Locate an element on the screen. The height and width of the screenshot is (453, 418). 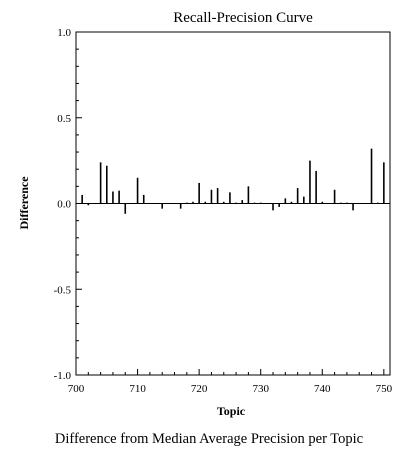
x-axis-label: Topic is located at coordinates (231, 411).